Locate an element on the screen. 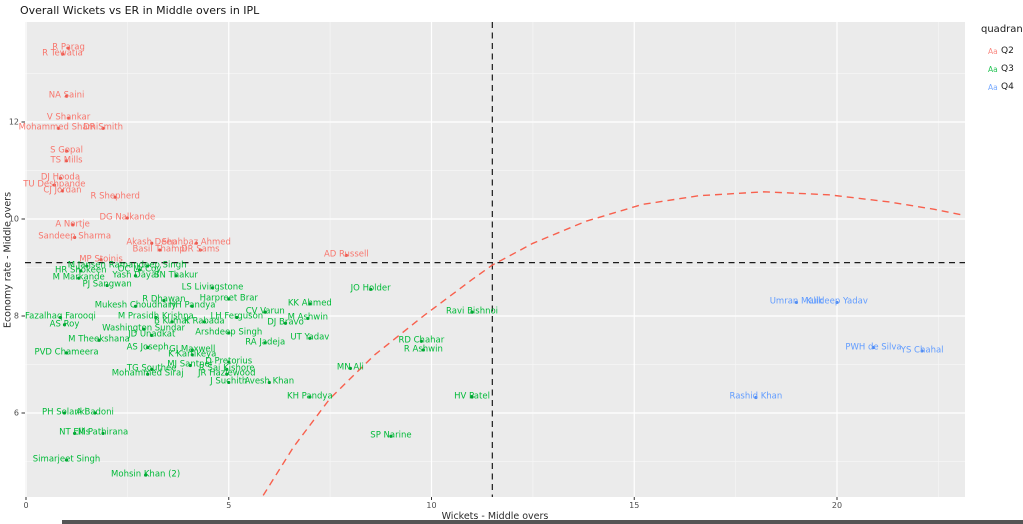  horizontal-scrollbar is located at coordinates (542, 522).